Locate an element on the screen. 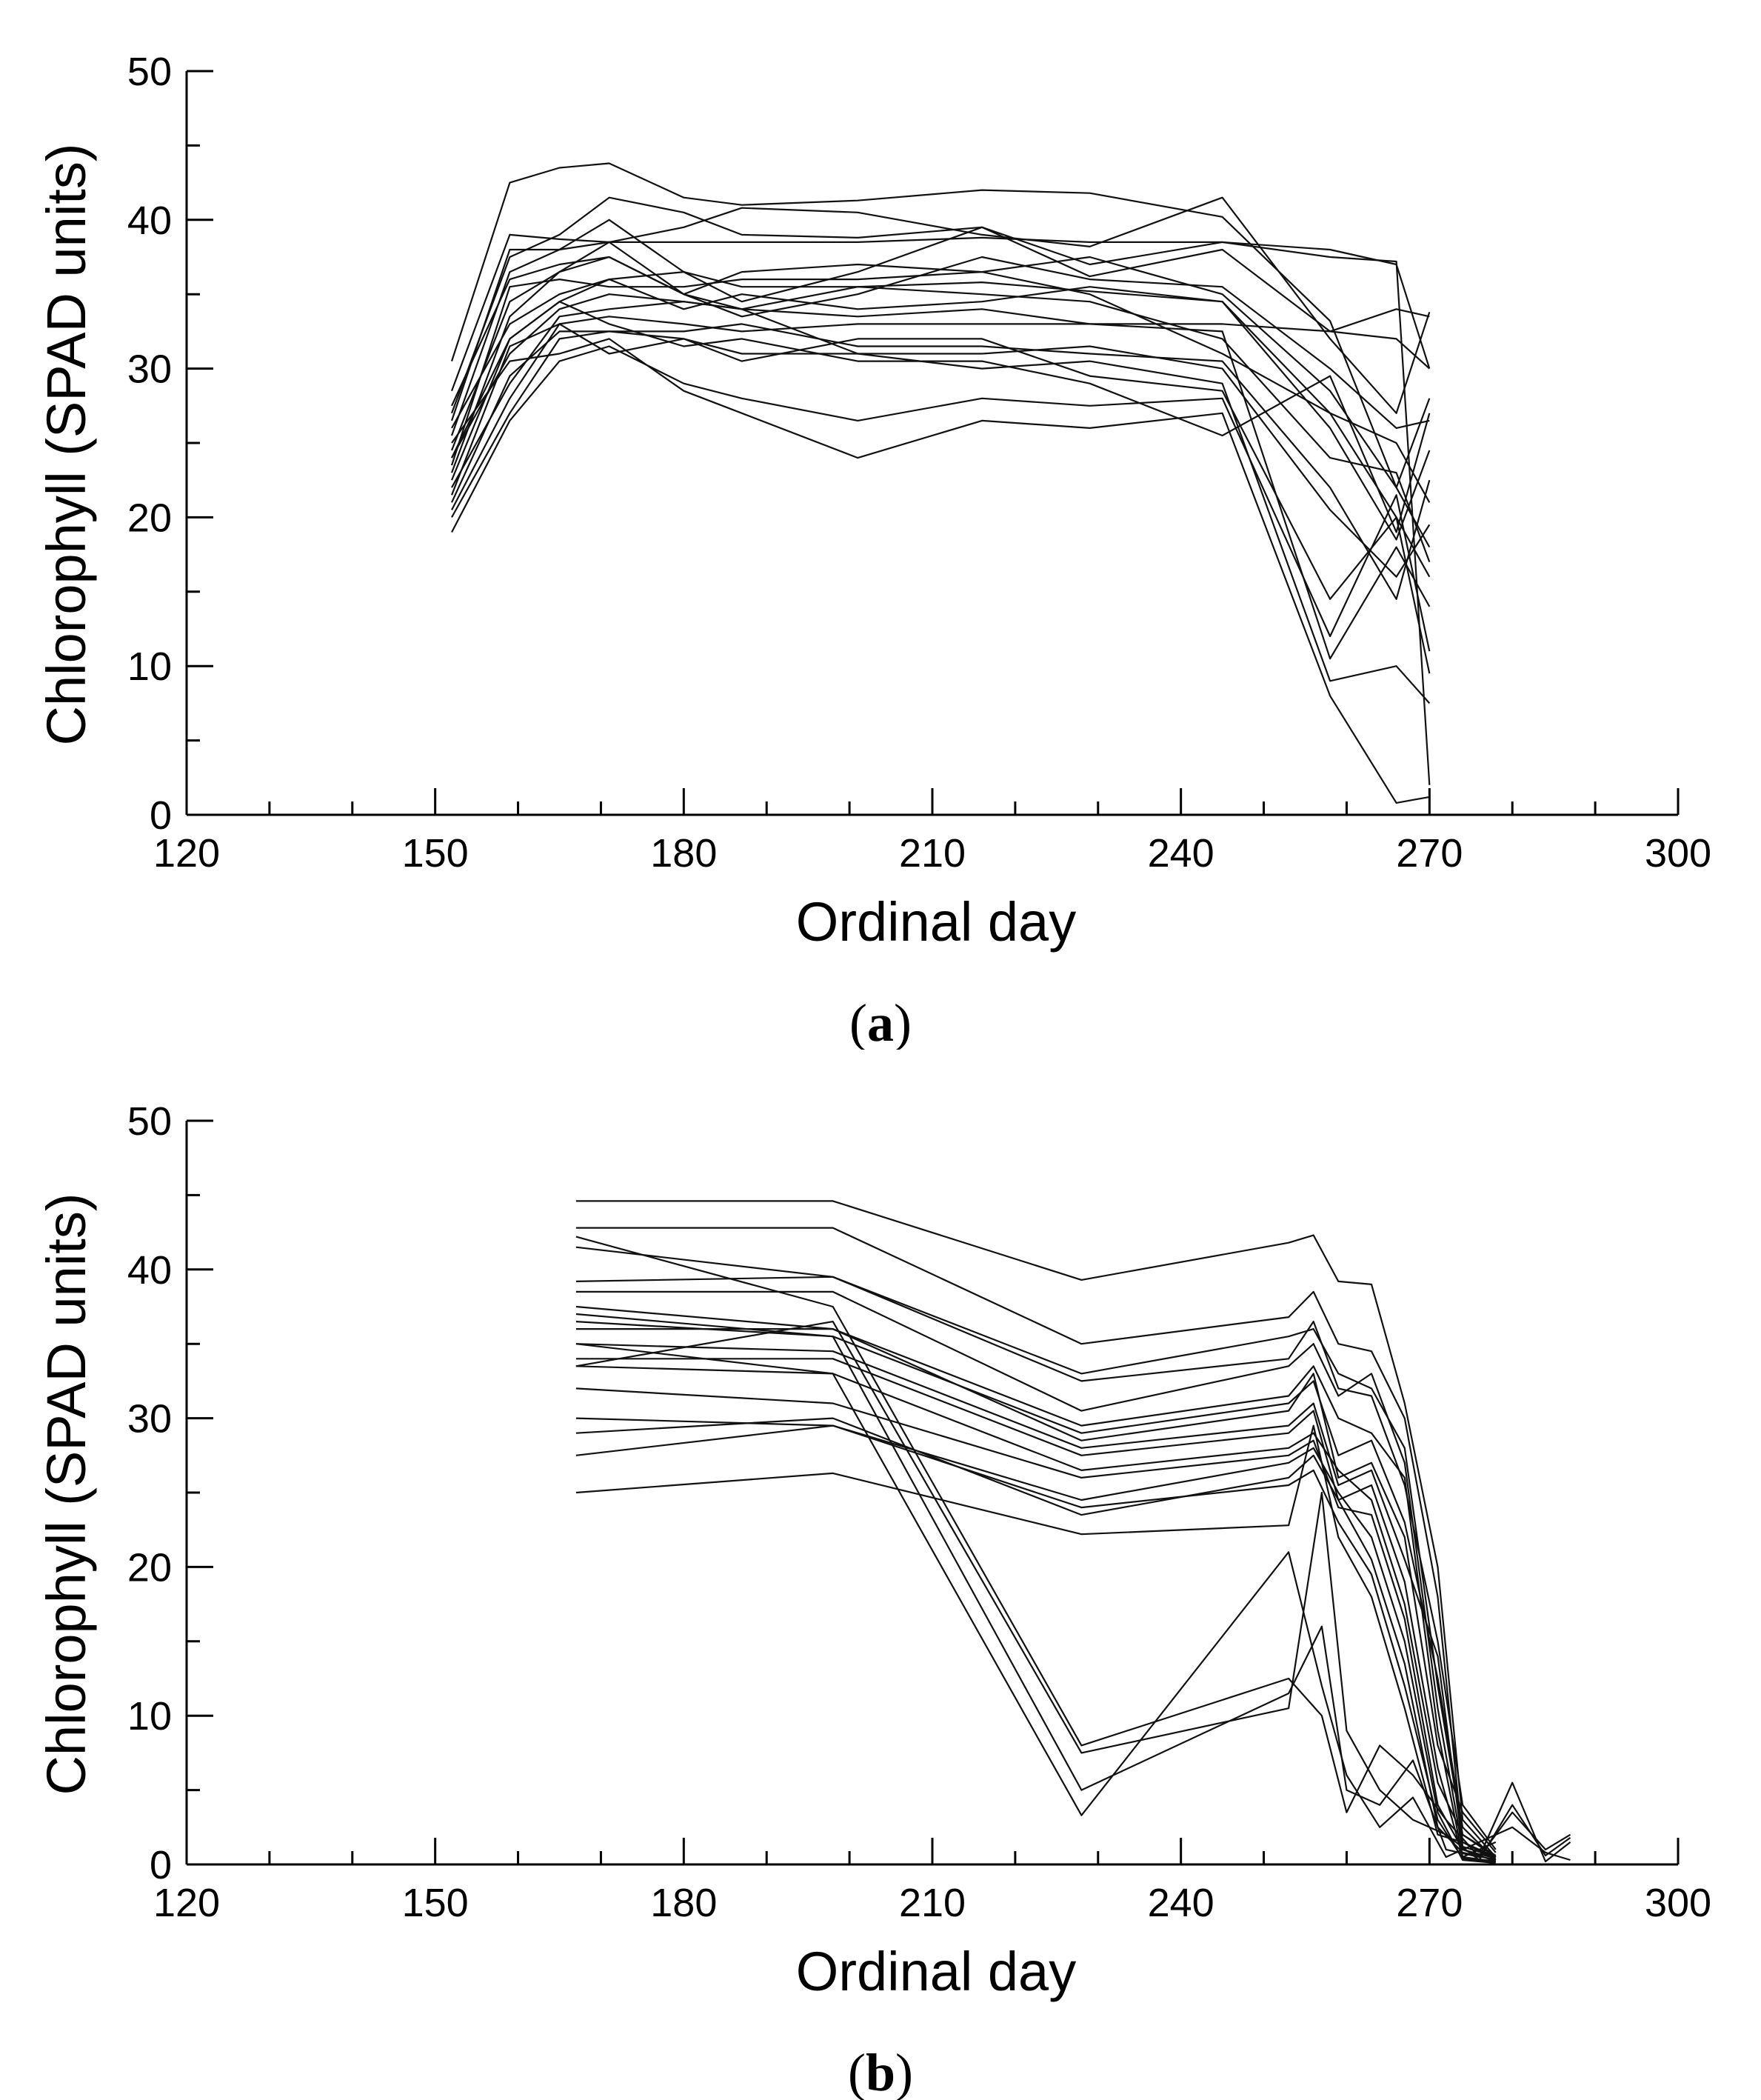 The height and width of the screenshot is (2100, 1761). chart-b-y-tick-label: 10 is located at coordinates (149, 1716).